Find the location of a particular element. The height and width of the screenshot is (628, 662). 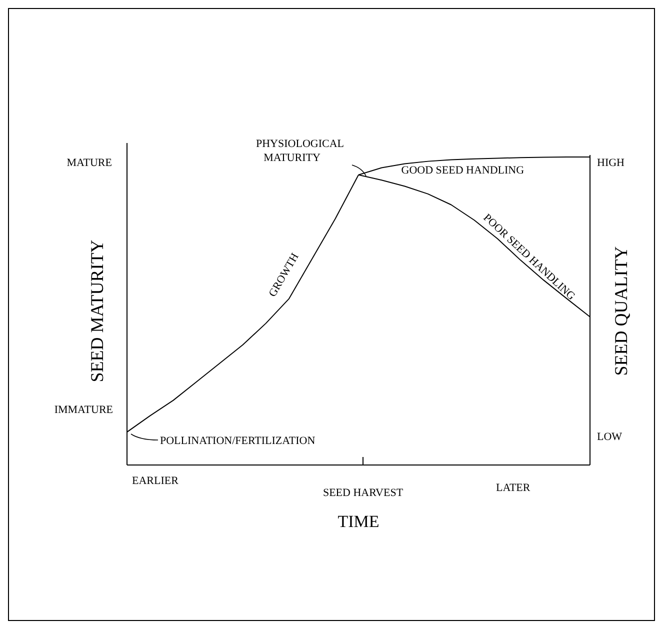

text: SEED HARVEST is located at coordinates (363, 493).